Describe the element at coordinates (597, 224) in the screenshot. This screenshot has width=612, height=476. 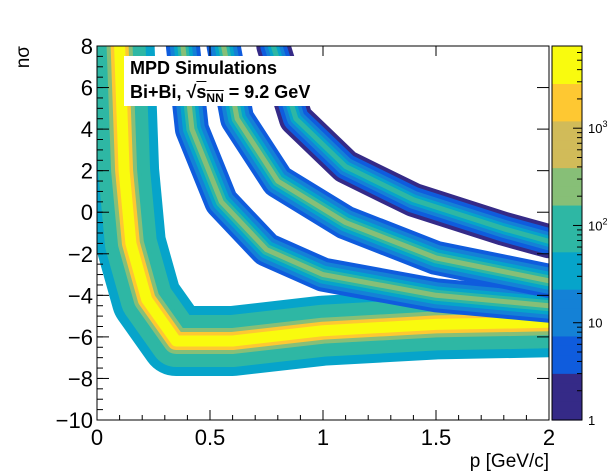
I see `z-tick-label: 10²` at that location.